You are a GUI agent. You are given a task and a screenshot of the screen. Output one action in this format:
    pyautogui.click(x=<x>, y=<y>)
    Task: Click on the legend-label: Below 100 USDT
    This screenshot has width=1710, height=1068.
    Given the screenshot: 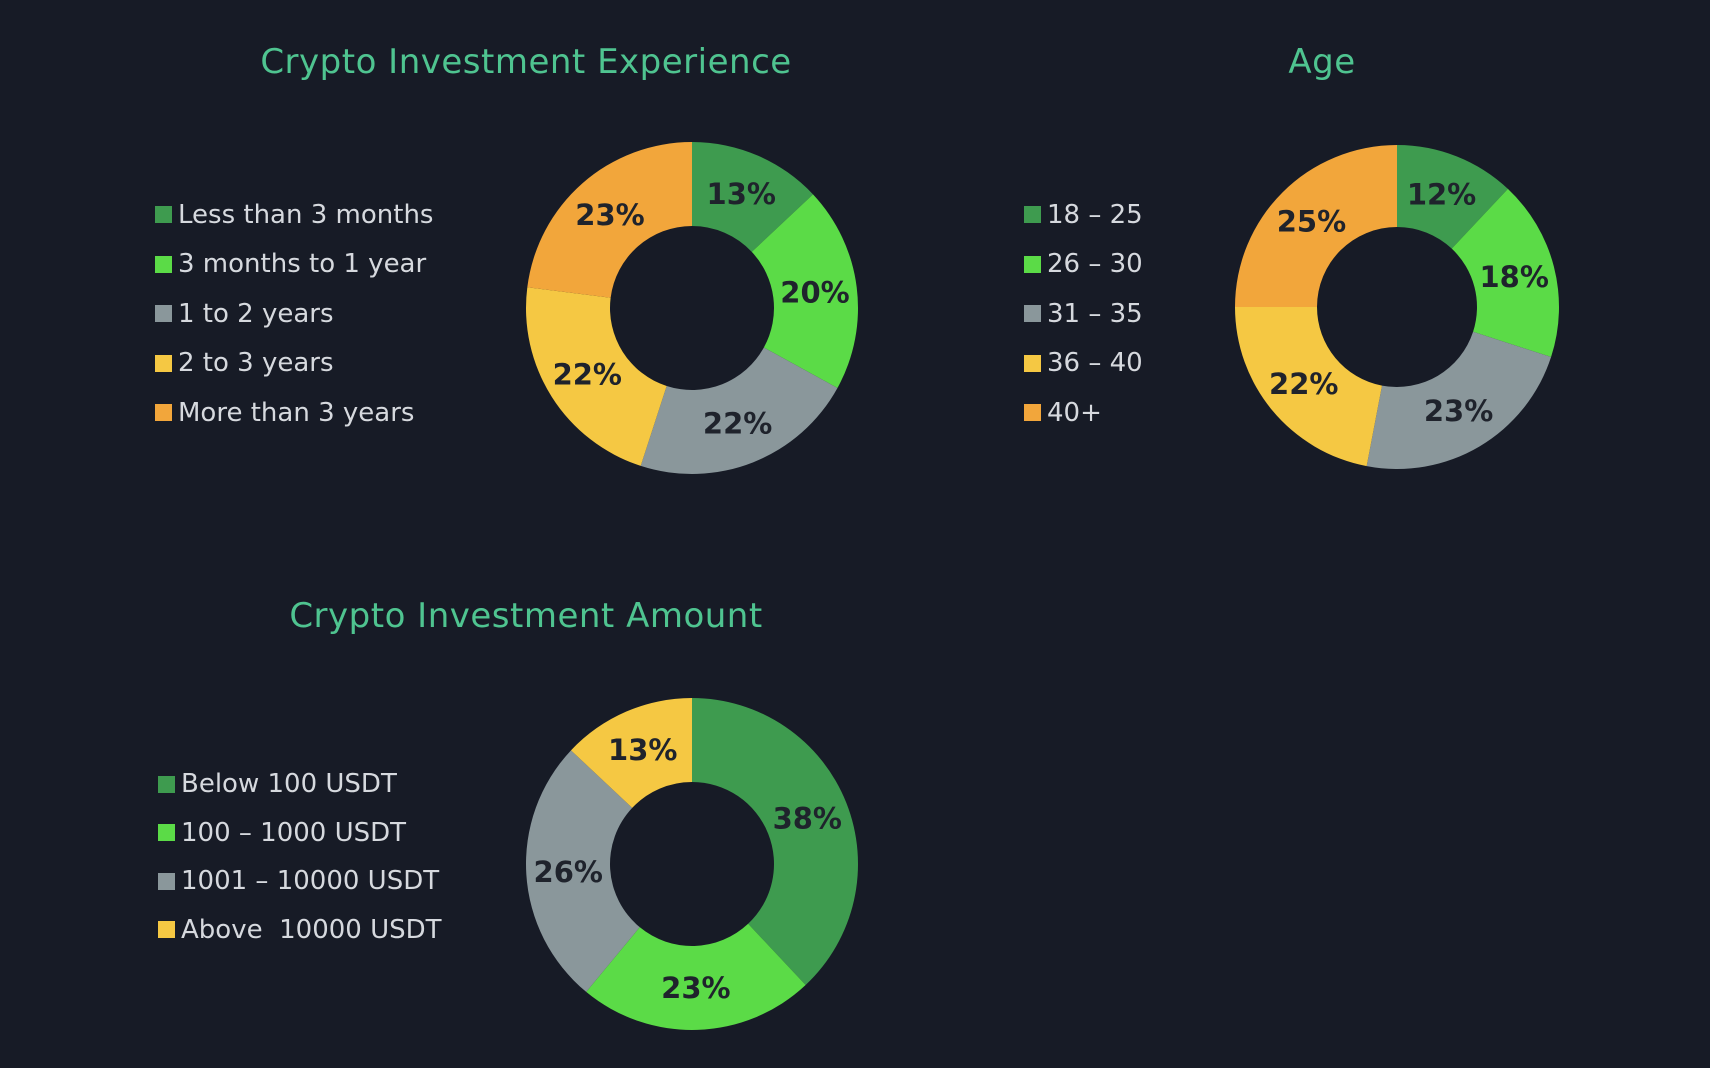 What is the action you would take?
    pyautogui.click(x=289, y=784)
    